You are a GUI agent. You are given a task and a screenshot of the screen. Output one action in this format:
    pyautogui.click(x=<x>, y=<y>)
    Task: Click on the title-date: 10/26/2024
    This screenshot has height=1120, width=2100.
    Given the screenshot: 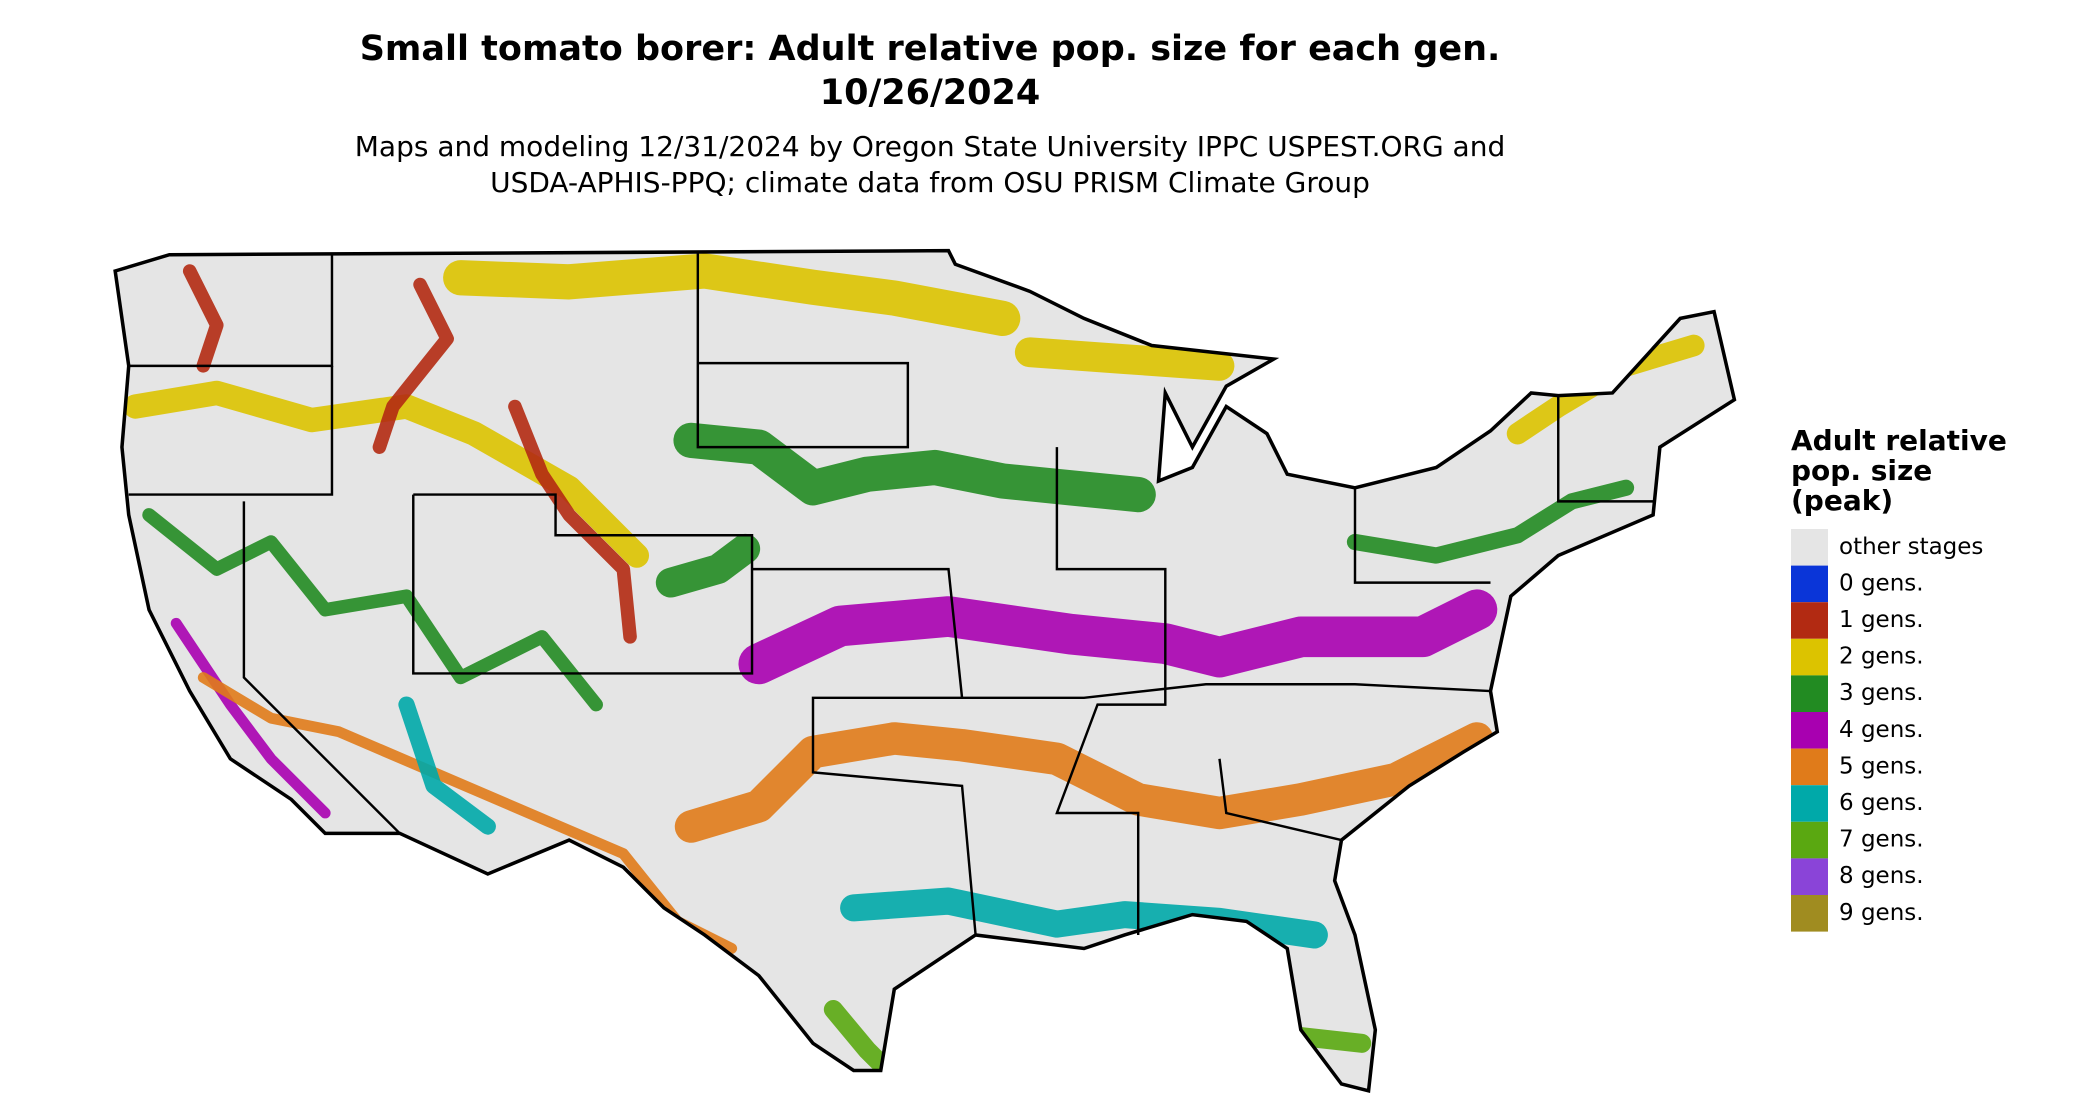 What is the action you would take?
    pyautogui.click(x=930, y=93)
    